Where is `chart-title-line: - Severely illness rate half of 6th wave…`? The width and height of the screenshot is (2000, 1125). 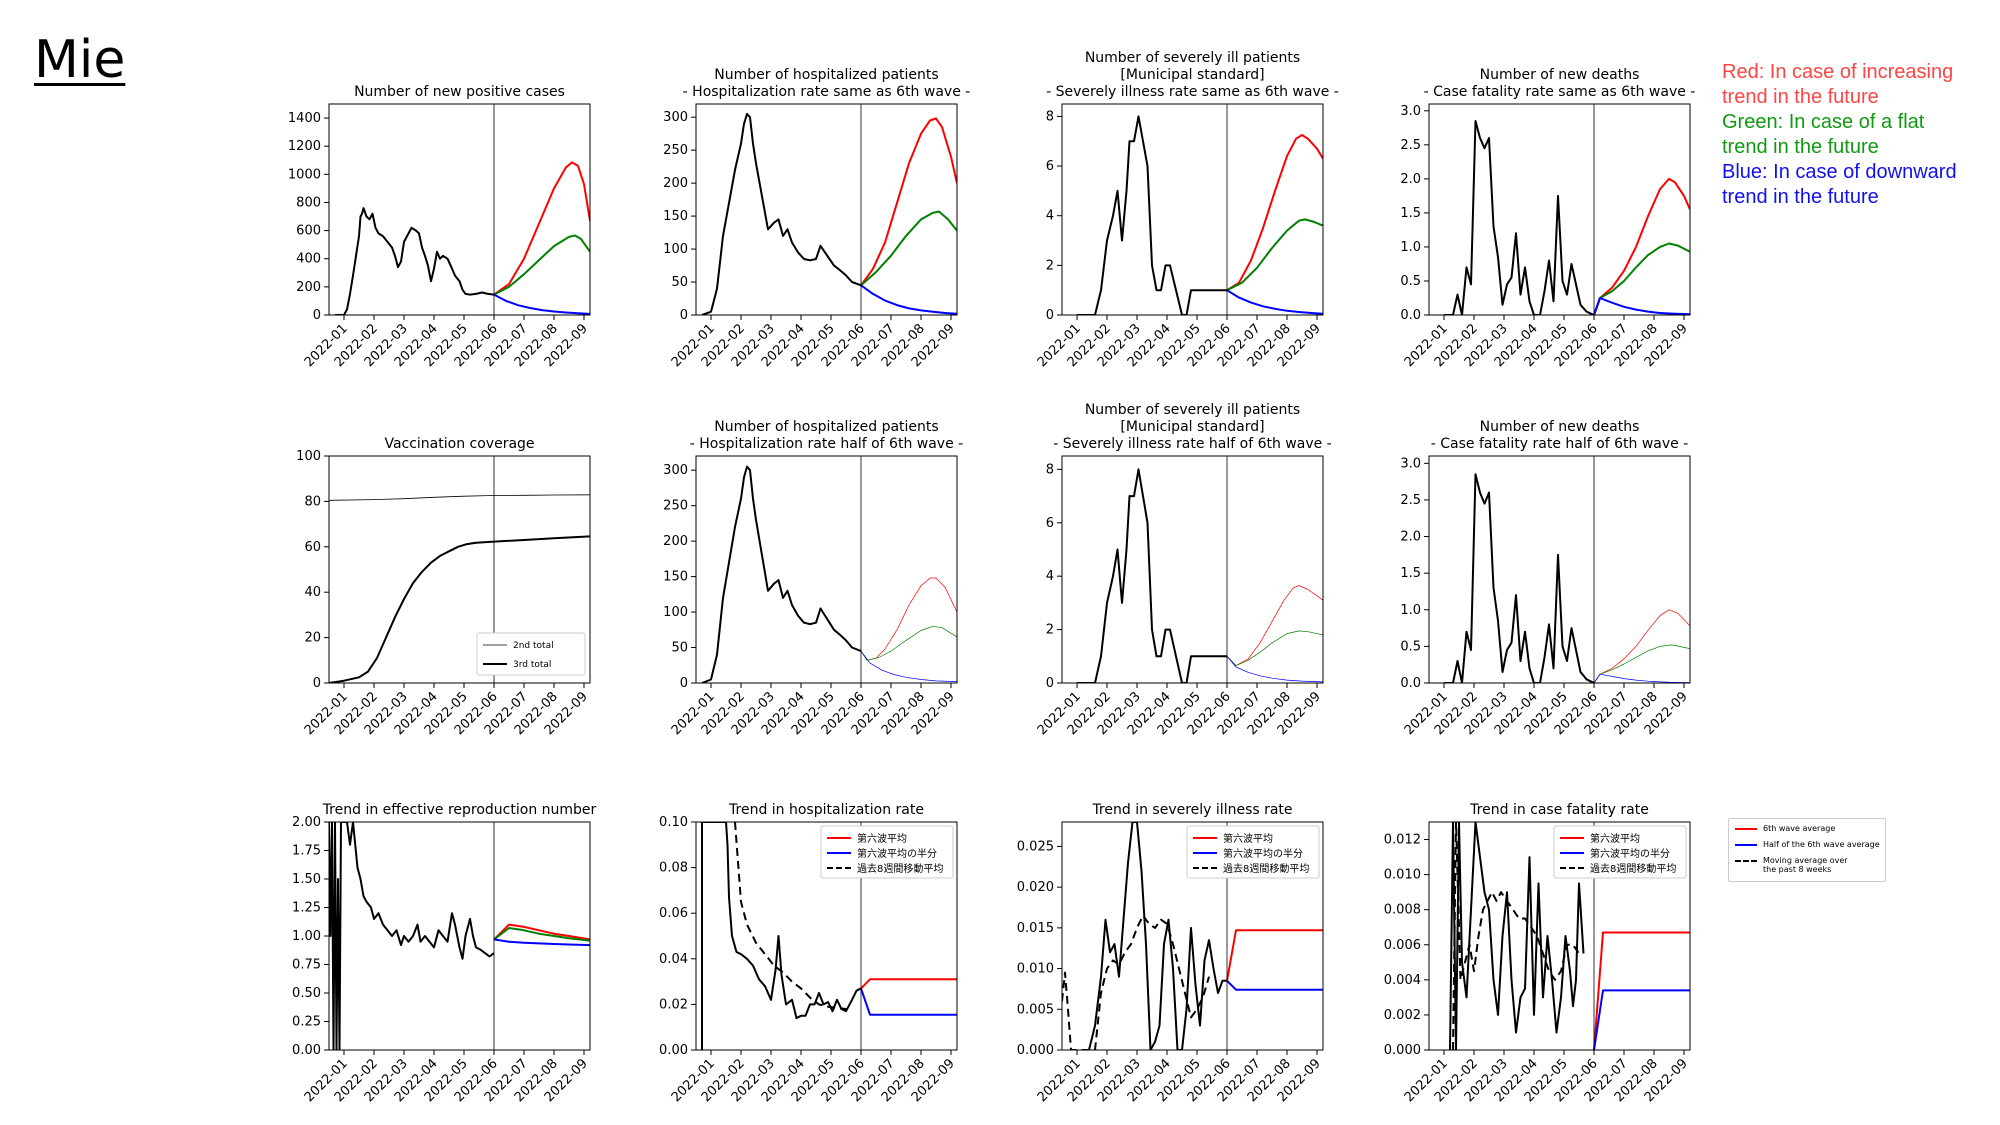 chart-title-line: - Severely illness rate half of 6th wave… is located at coordinates (1192, 444).